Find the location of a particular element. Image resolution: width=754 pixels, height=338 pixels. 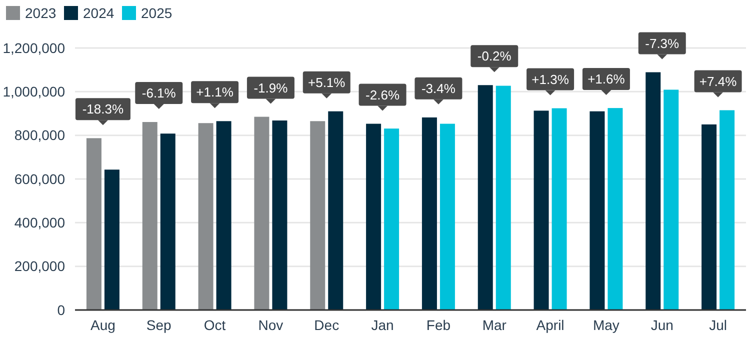

annotation: -6.1% is located at coordinates (159, 93).